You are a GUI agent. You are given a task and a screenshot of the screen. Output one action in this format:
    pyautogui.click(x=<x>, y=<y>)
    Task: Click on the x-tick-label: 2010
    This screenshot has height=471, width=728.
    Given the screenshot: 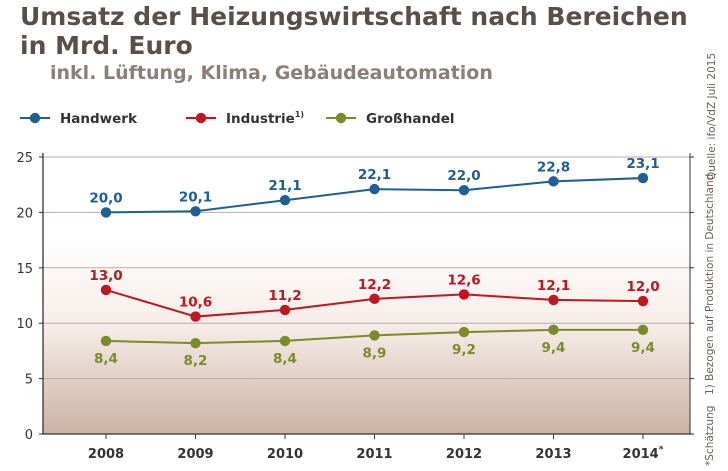 What is the action you would take?
    pyautogui.click(x=285, y=454)
    